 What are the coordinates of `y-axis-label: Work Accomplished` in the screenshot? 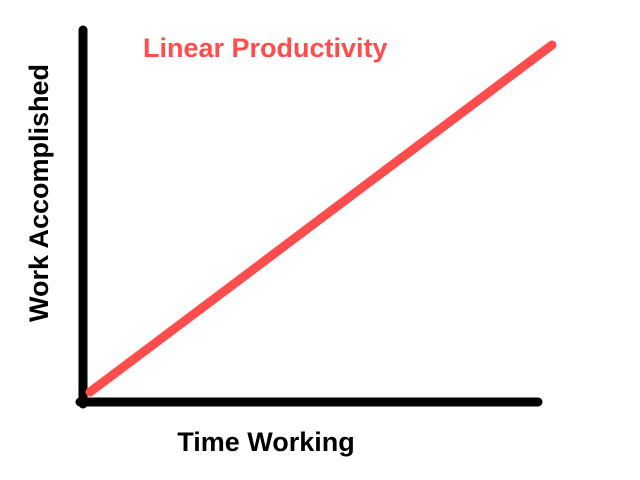 It's located at (39, 193).